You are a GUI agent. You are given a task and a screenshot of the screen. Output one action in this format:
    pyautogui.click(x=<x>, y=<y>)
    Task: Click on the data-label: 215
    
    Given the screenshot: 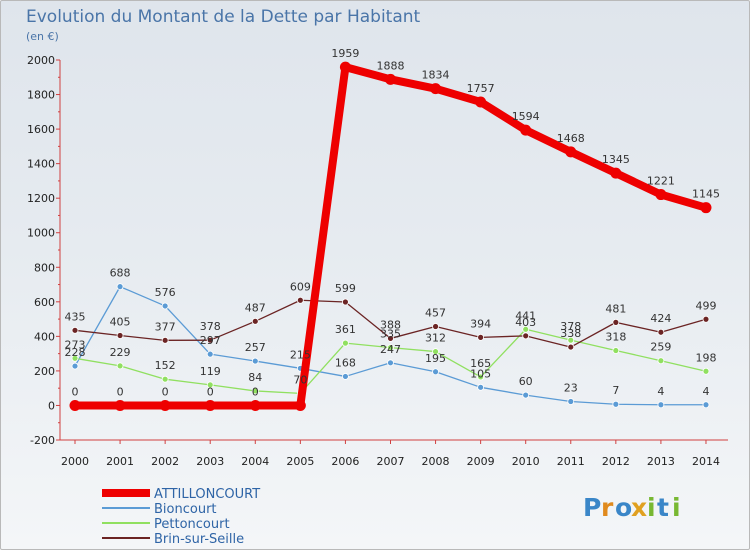 What is the action you would take?
    pyautogui.click(x=300, y=354)
    